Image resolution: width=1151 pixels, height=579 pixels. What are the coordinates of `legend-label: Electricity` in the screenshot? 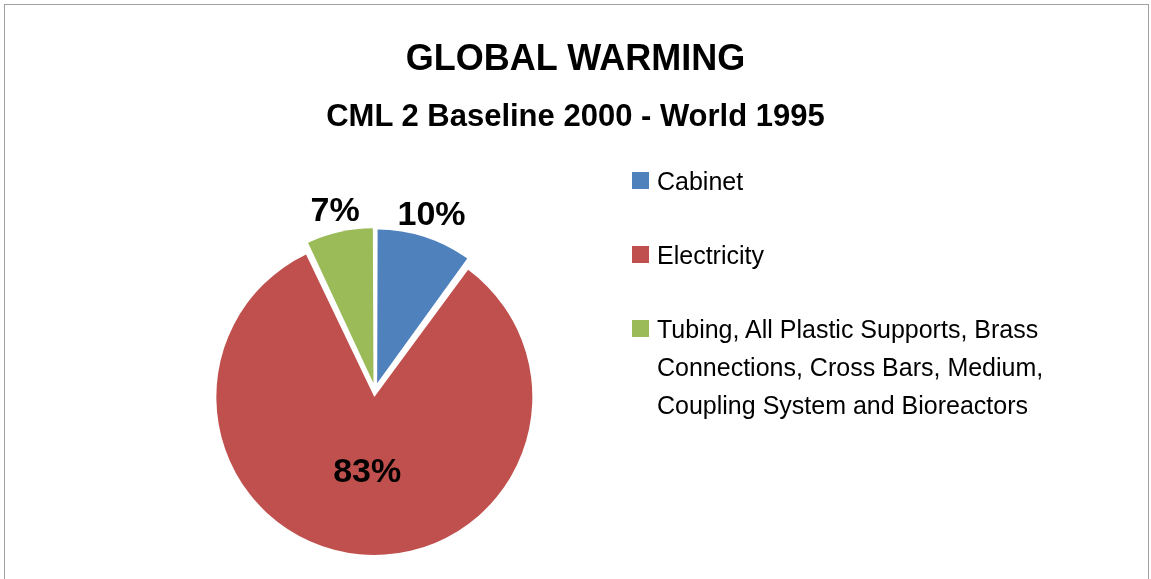 It's located at (710, 255).